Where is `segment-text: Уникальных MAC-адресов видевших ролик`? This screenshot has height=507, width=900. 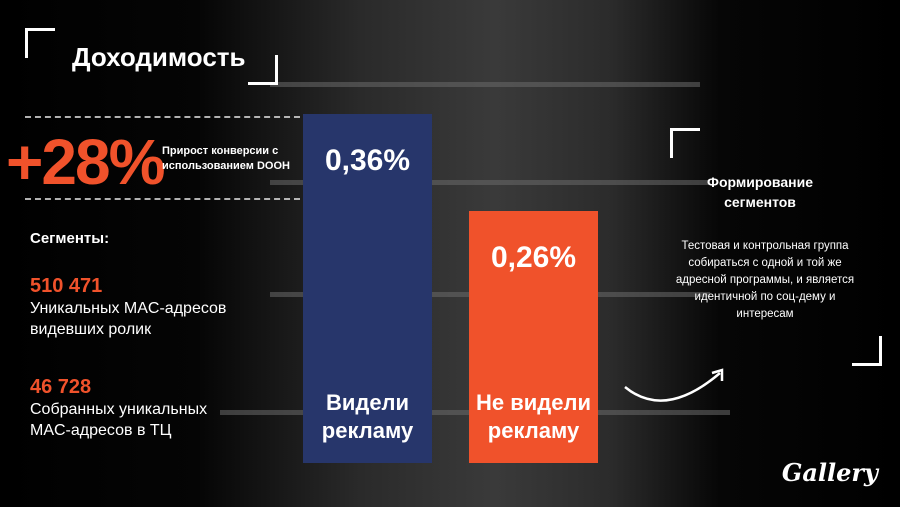 segment-text: Уникальных MAC-адресов видевших ролик is located at coordinates (128, 319).